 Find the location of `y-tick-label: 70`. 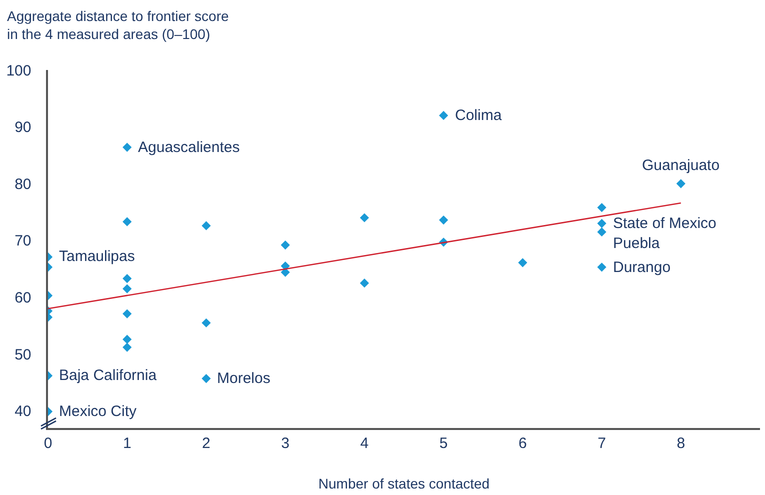

y-tick-label: 70 is located at coordinates (23, 241).